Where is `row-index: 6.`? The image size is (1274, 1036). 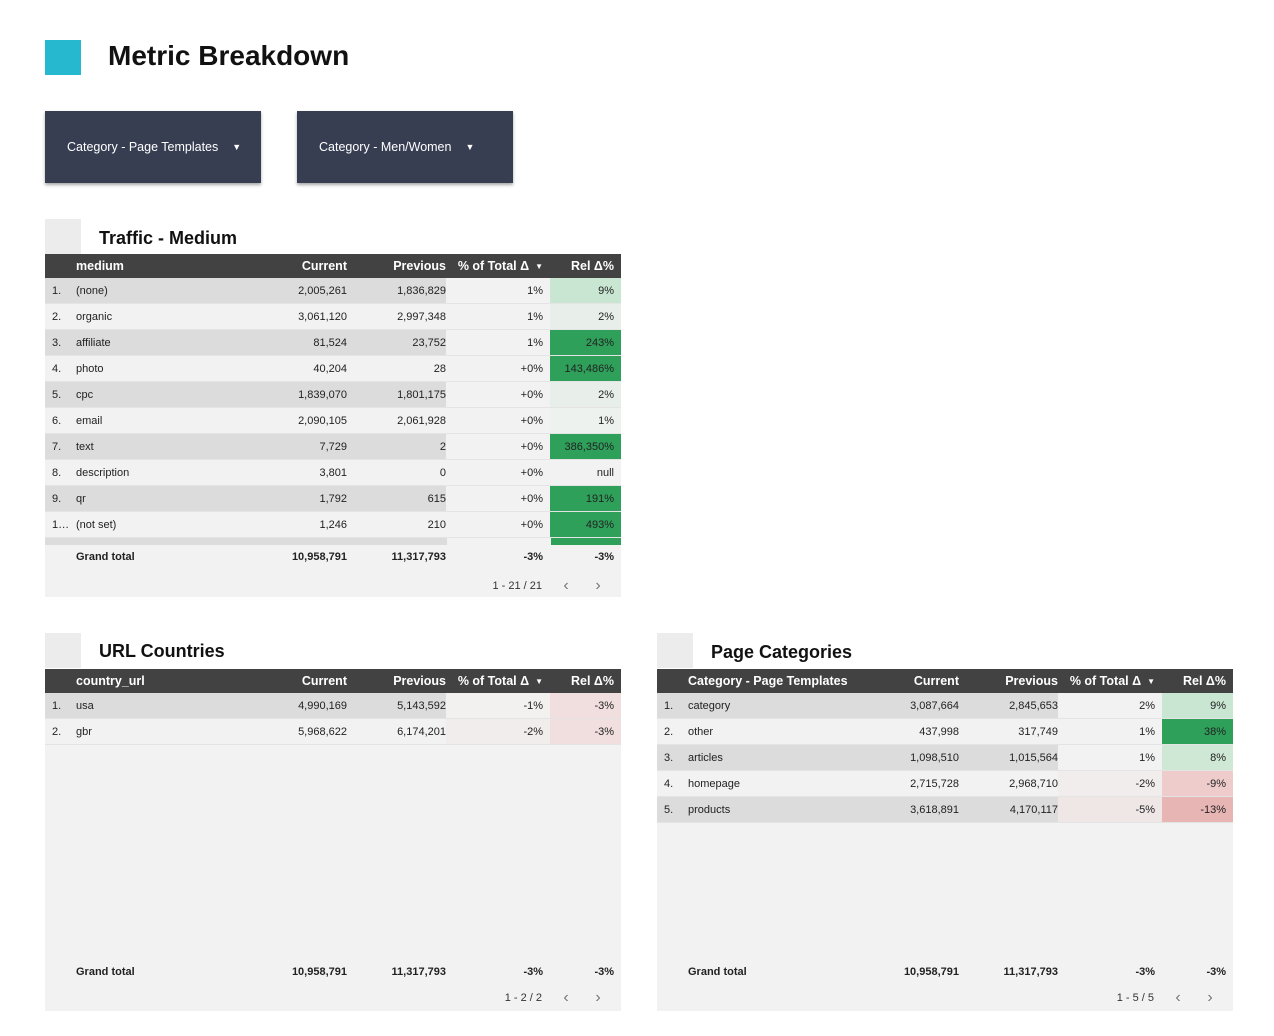
row-index: 6. is located at coordinates (57, 420).